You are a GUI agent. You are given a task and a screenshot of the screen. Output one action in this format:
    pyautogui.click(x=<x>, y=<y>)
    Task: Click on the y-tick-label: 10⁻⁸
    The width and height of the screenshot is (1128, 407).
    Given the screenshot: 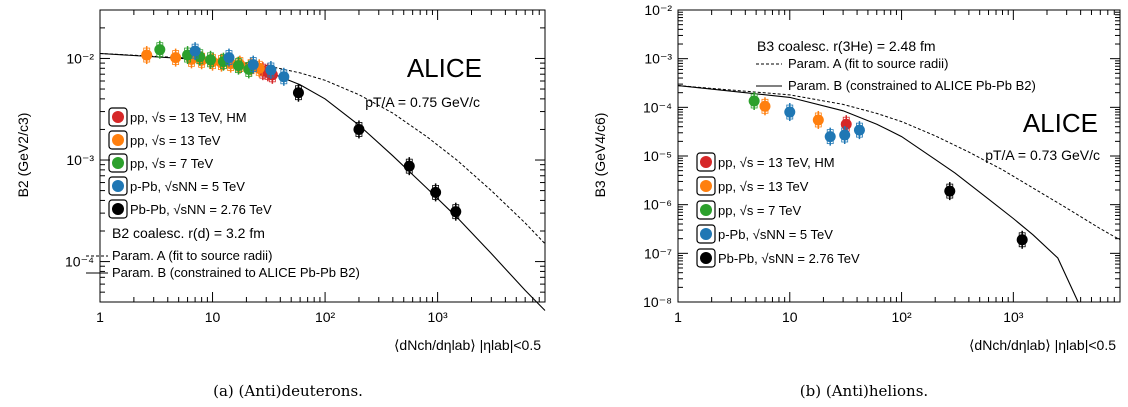 What is the action you would take?
    pyautogui.click(x=657, y=302)
    